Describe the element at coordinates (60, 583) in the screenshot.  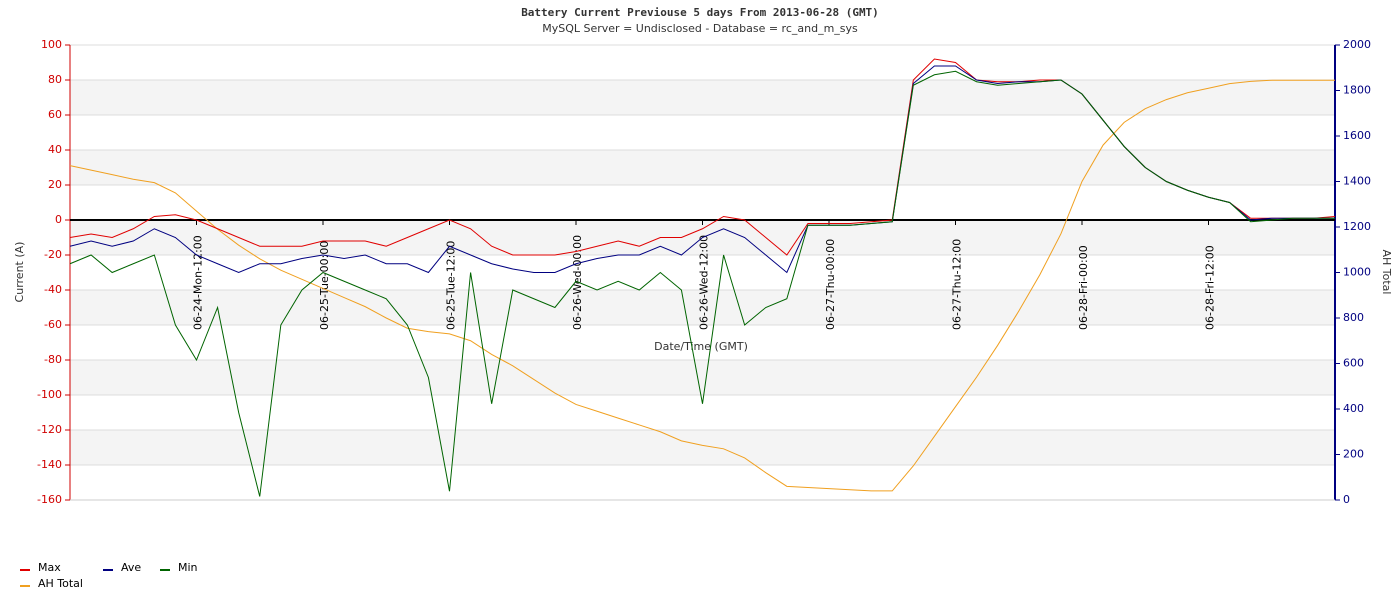
I see `legend-label: AH Total` at that location.